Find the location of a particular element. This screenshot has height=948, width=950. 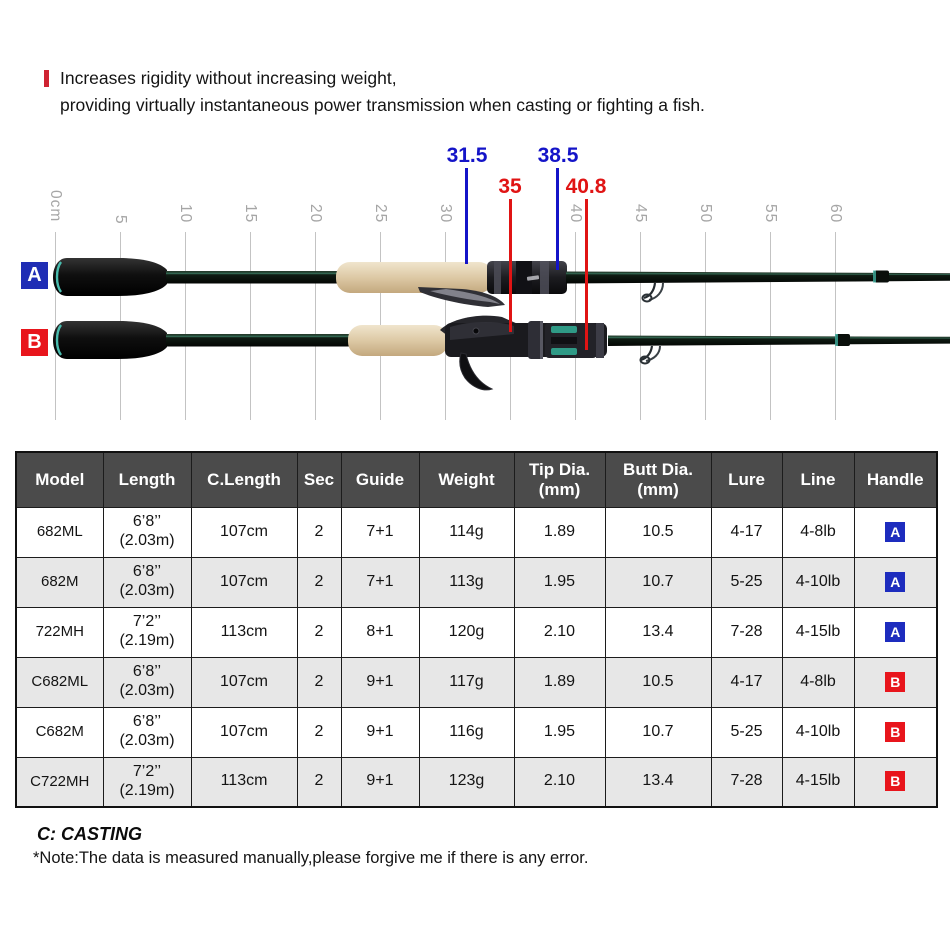

cell-butt-dia: 10.5 is located at coordinates (658, 682).